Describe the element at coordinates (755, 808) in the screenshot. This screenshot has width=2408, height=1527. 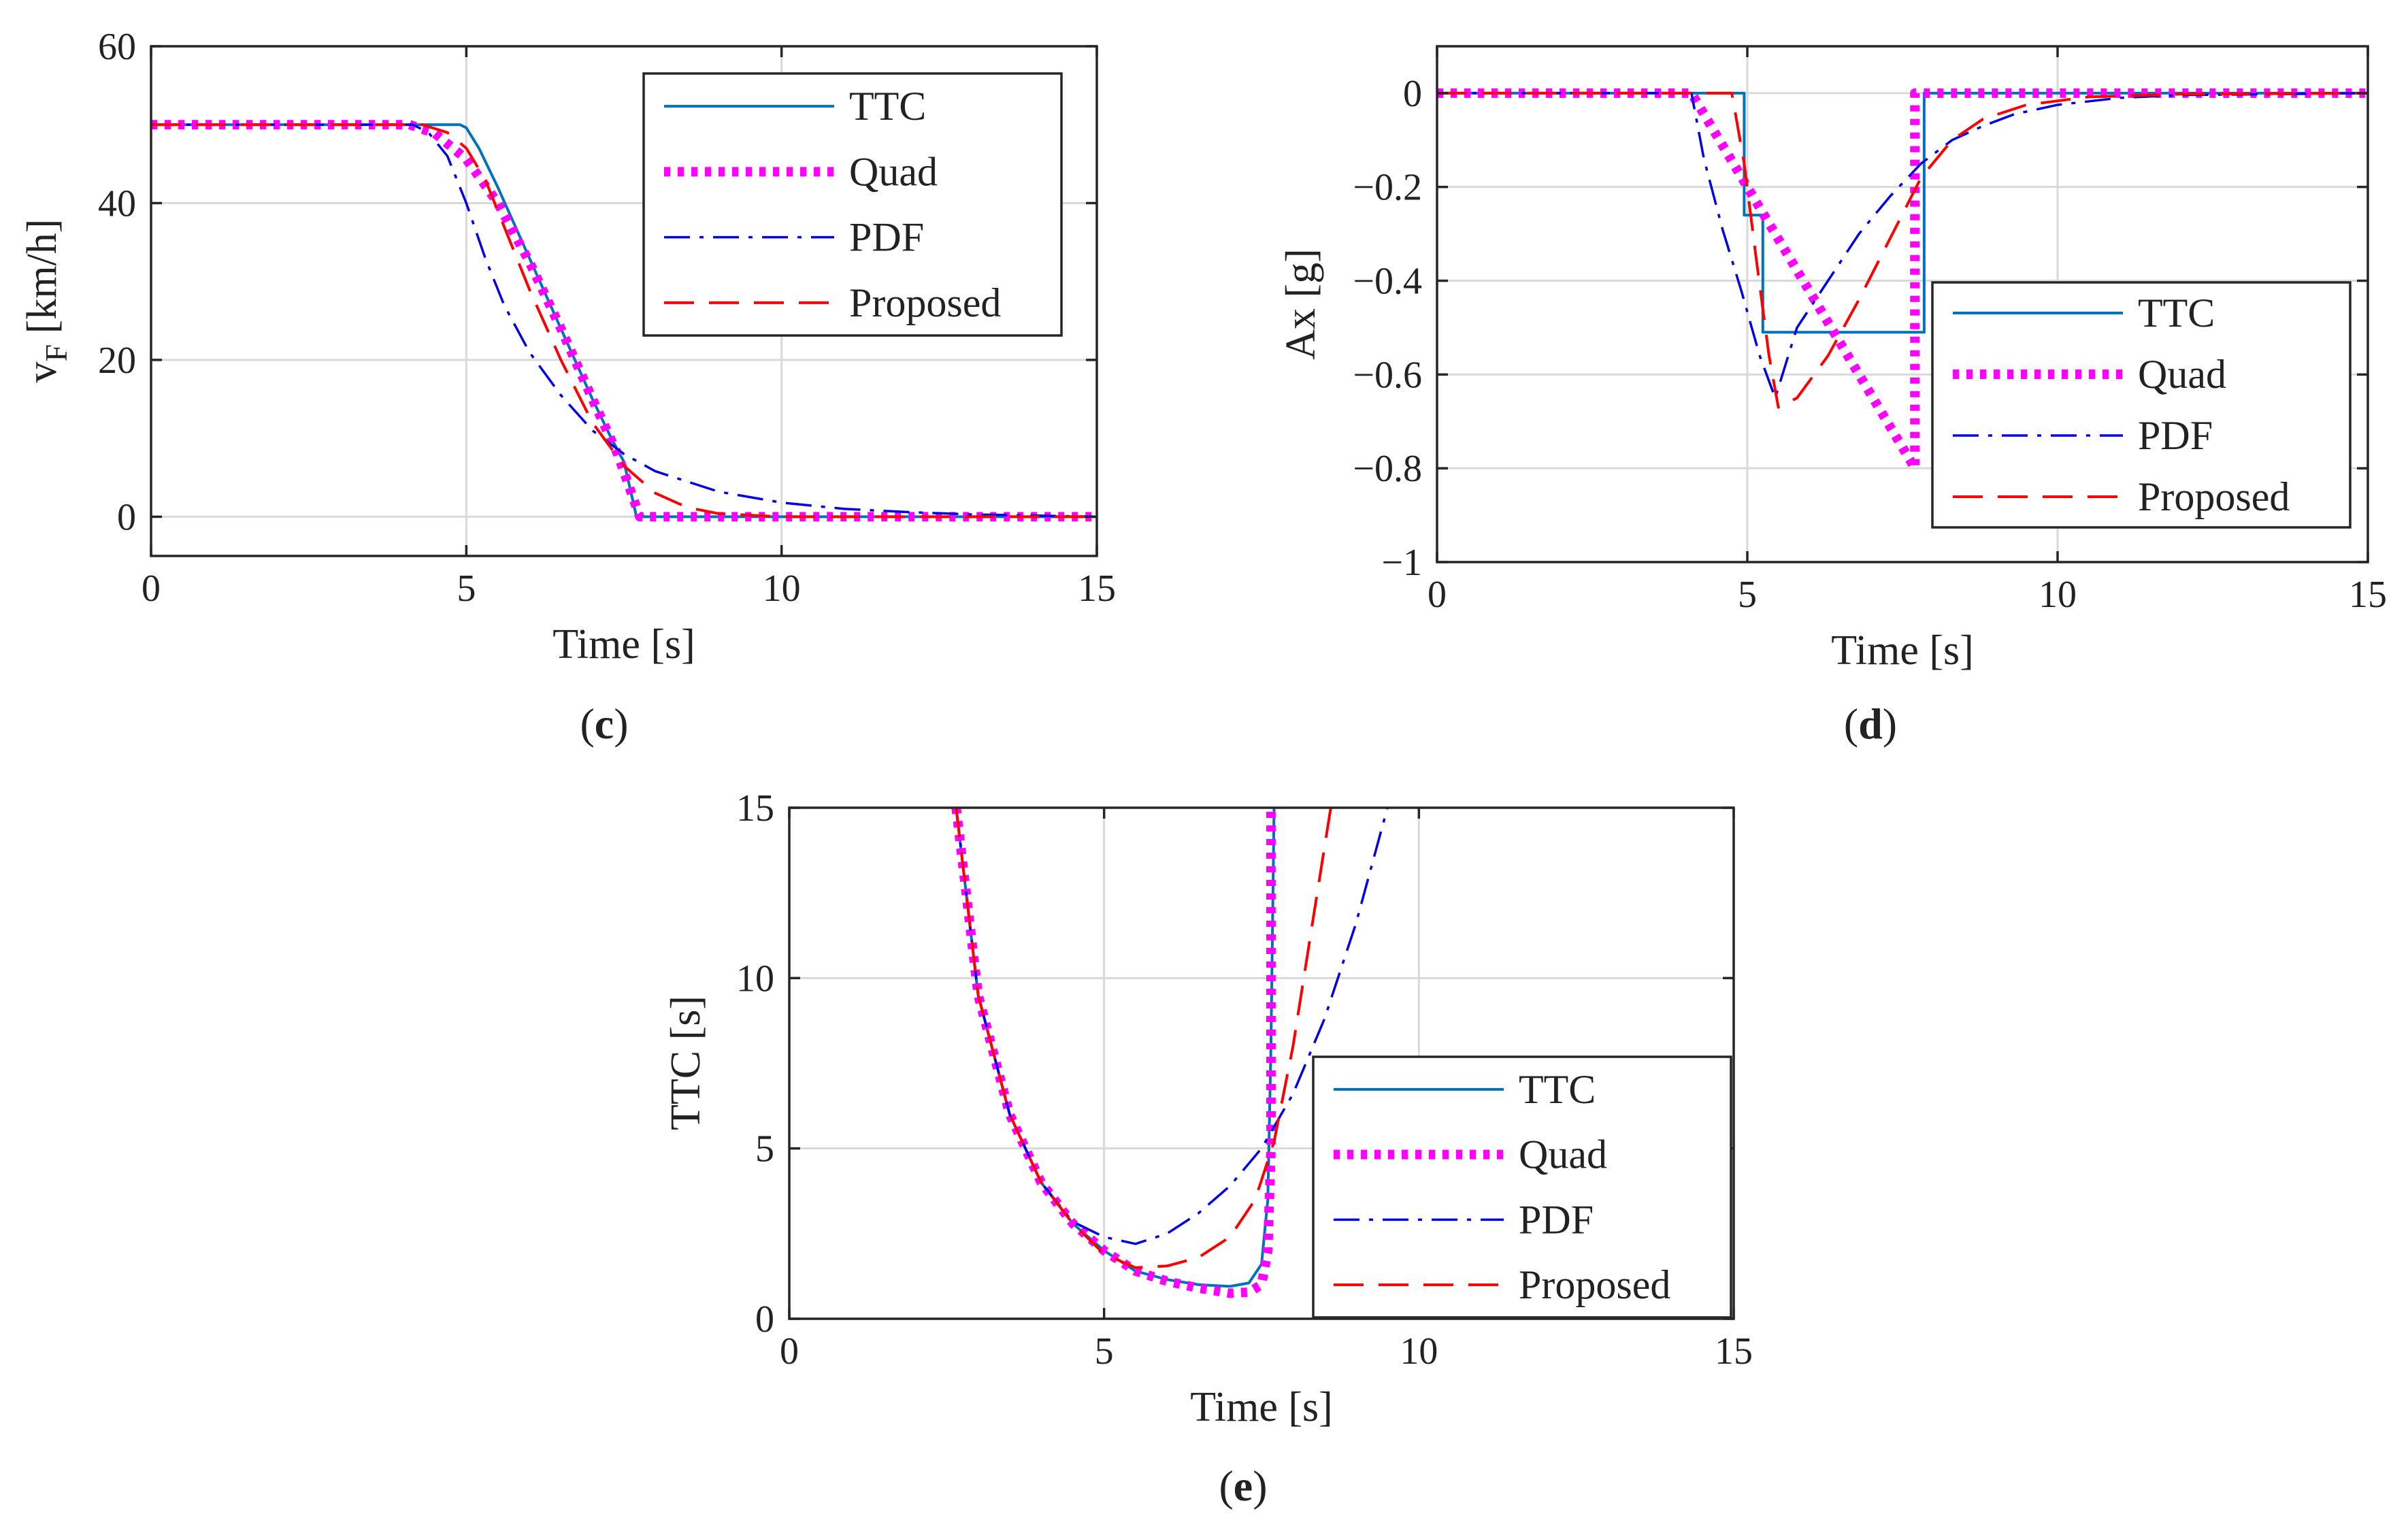
I see `y-tick-label: 15` at that location.